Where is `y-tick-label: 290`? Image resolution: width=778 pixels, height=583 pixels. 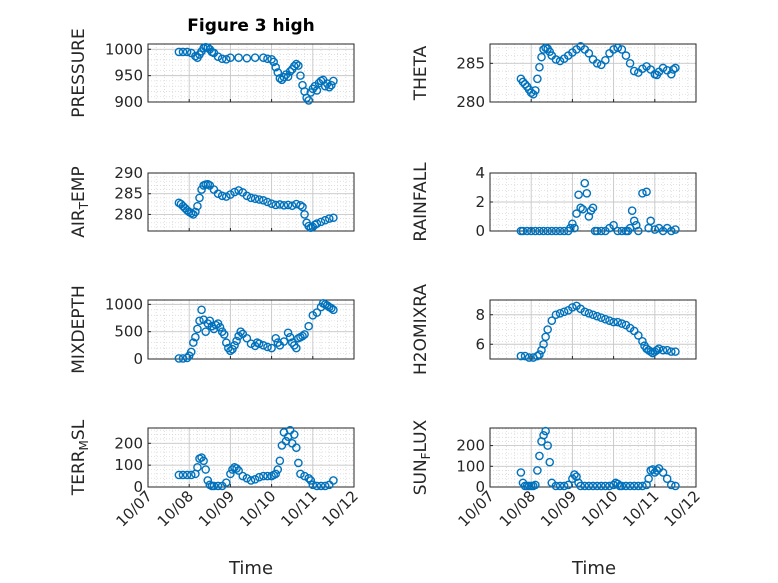 y-tick-label: 290 is located at coordinates (128, 173).